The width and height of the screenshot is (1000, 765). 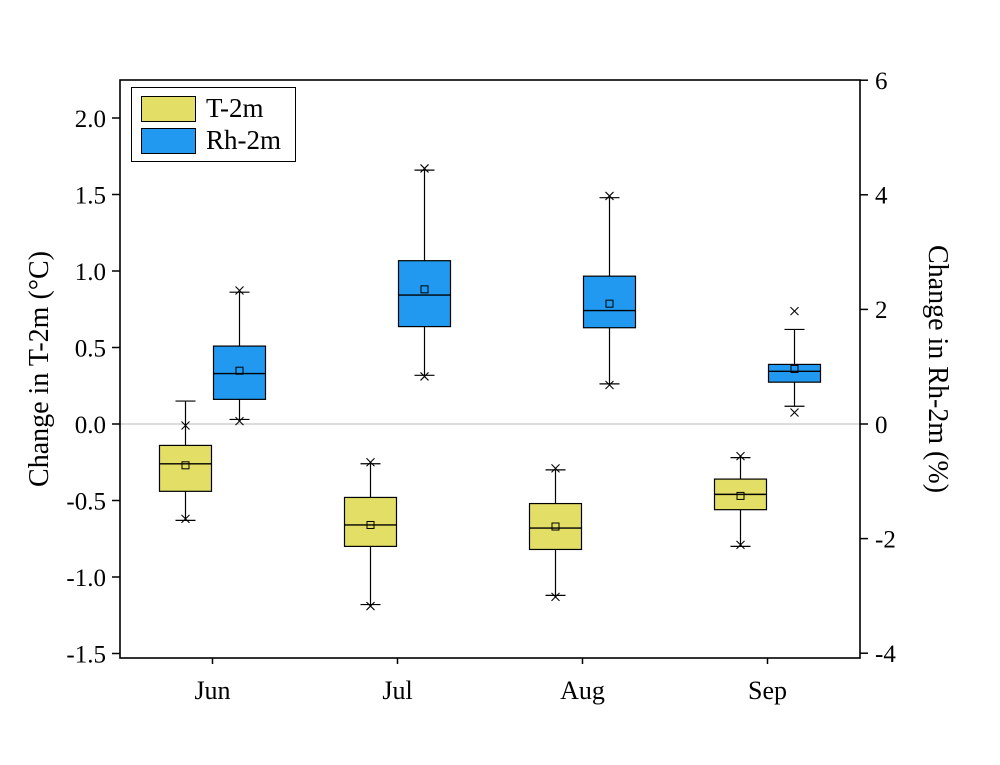 What do you see at coordinates (39, 369) in the screenshot?
I see `left-axis-title: Change in T-2m (°C)` at bounding box center [39, 369].